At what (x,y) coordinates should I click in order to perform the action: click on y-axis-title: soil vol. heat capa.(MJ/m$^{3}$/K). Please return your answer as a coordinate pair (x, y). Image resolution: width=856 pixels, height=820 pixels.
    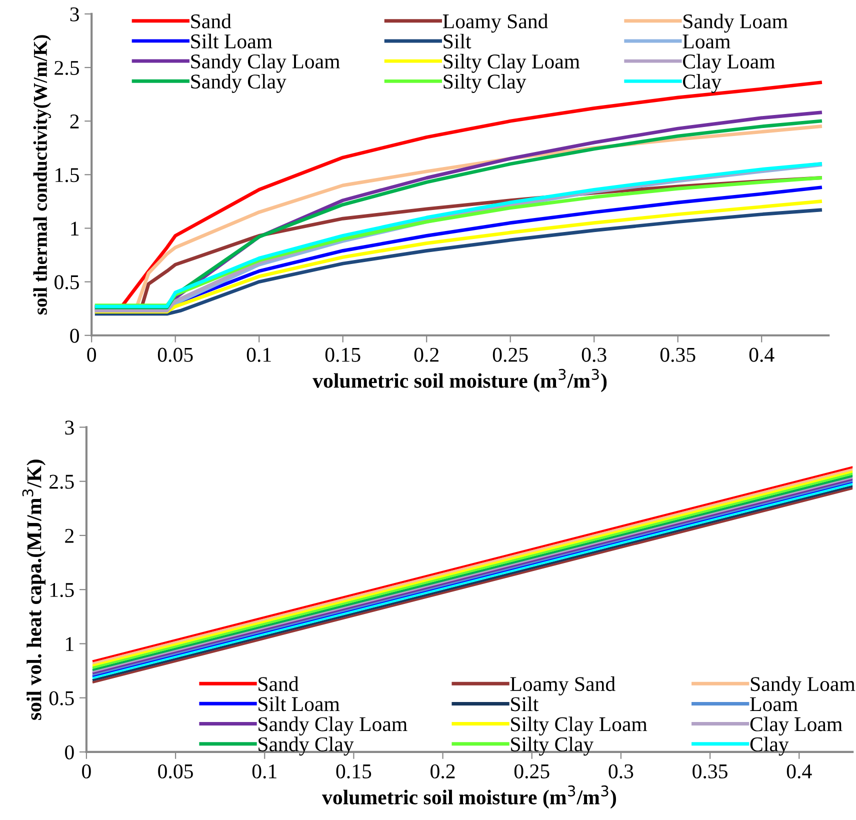
    Looking at the image, I should click on (34, 590).